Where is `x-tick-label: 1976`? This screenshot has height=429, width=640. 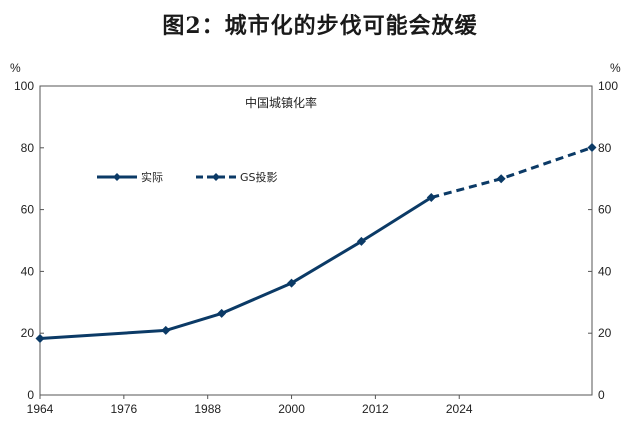 x-tick-label: 1976 is located at coordinates (123, 409).